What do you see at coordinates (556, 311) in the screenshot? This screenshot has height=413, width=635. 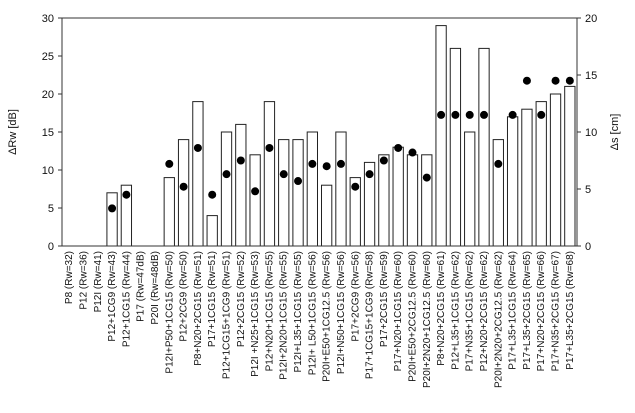 I see `category-label: P17+N35+2CG15 (Rw=67)` at bounding box center [556, 311].